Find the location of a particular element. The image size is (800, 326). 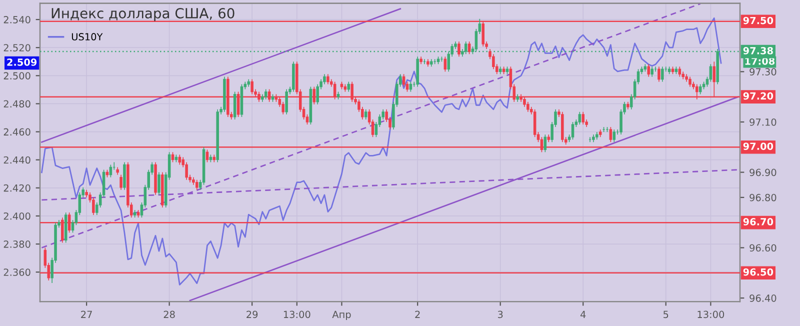

ref-line-label: 97.20 is located at coordinates (758, 96).